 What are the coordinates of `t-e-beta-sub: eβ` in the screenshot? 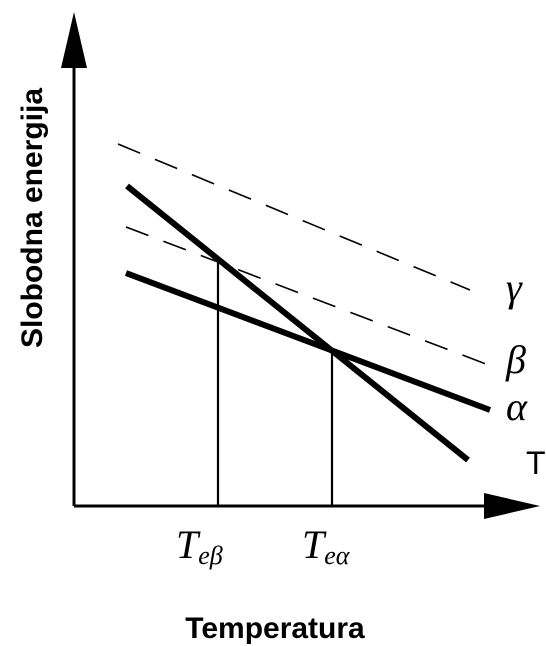 It's located at (210, 555).